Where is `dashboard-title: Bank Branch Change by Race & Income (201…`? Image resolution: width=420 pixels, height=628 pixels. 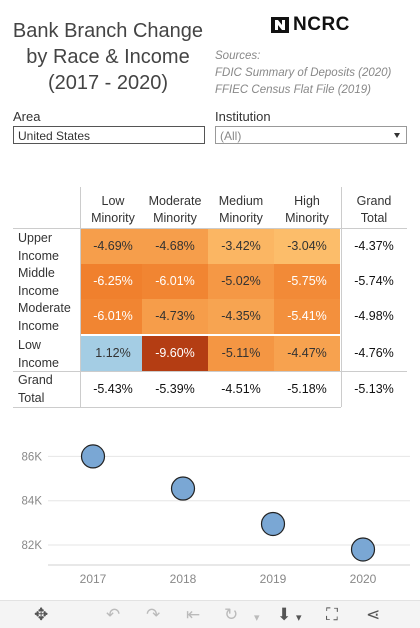
dashboard-title: Bank Branch Change by Race & Income (201… is located at coordinates (108, 57).